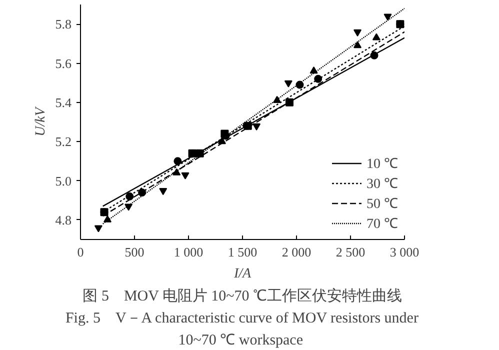  What do you see at coordinates (382, 204) in the screenshot?
I see `legend-label: 50 ℃` at bounding box center [382, 204].